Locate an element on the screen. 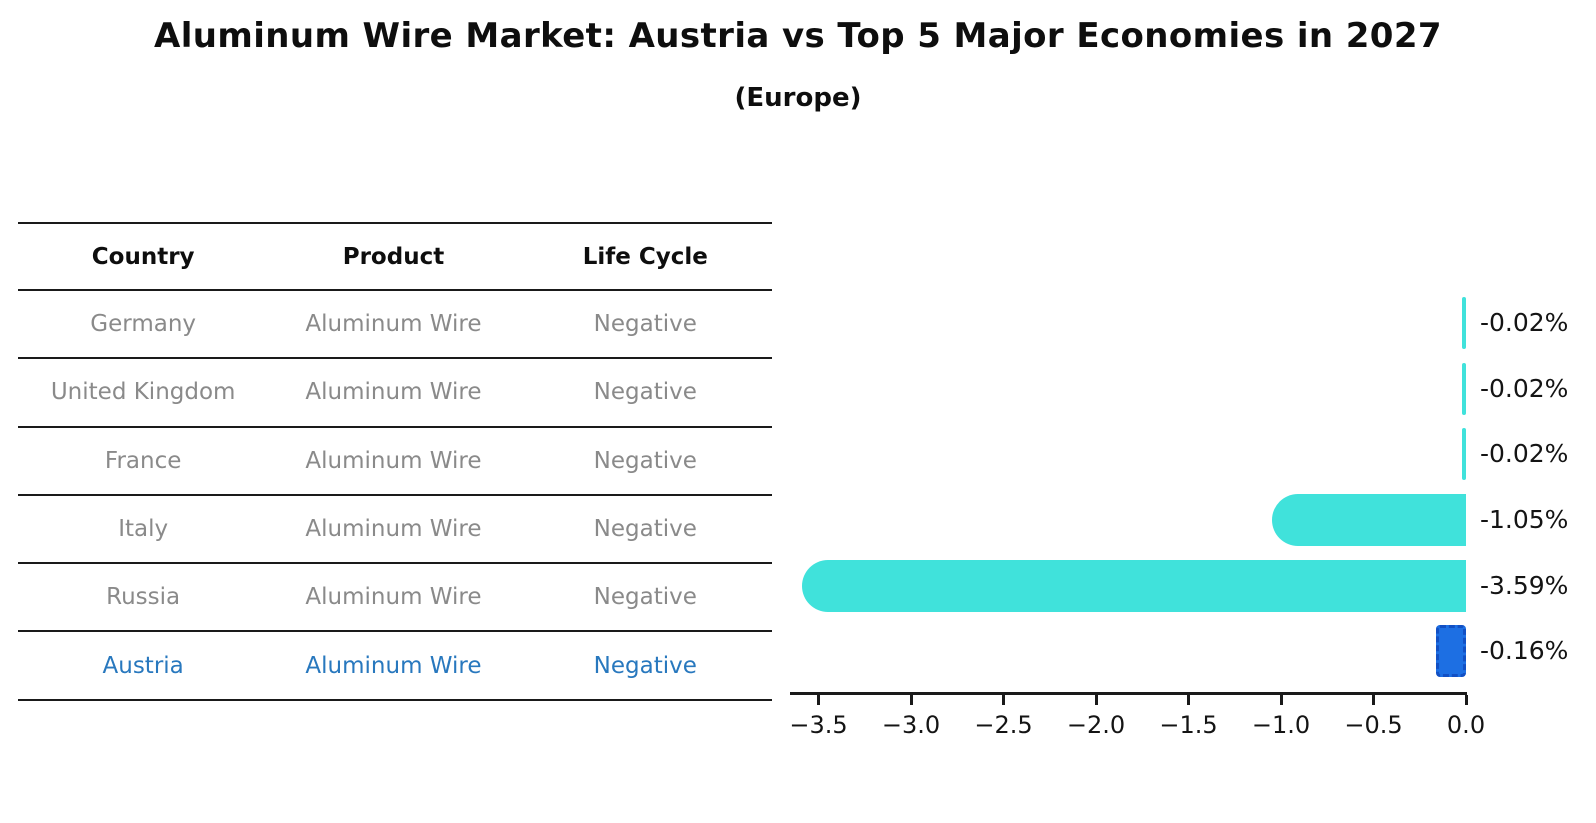 This screenshot has height=823, width=1596. table-row-austria: Austria Aluminum Wire Negative is located at coordinates (395, 666).